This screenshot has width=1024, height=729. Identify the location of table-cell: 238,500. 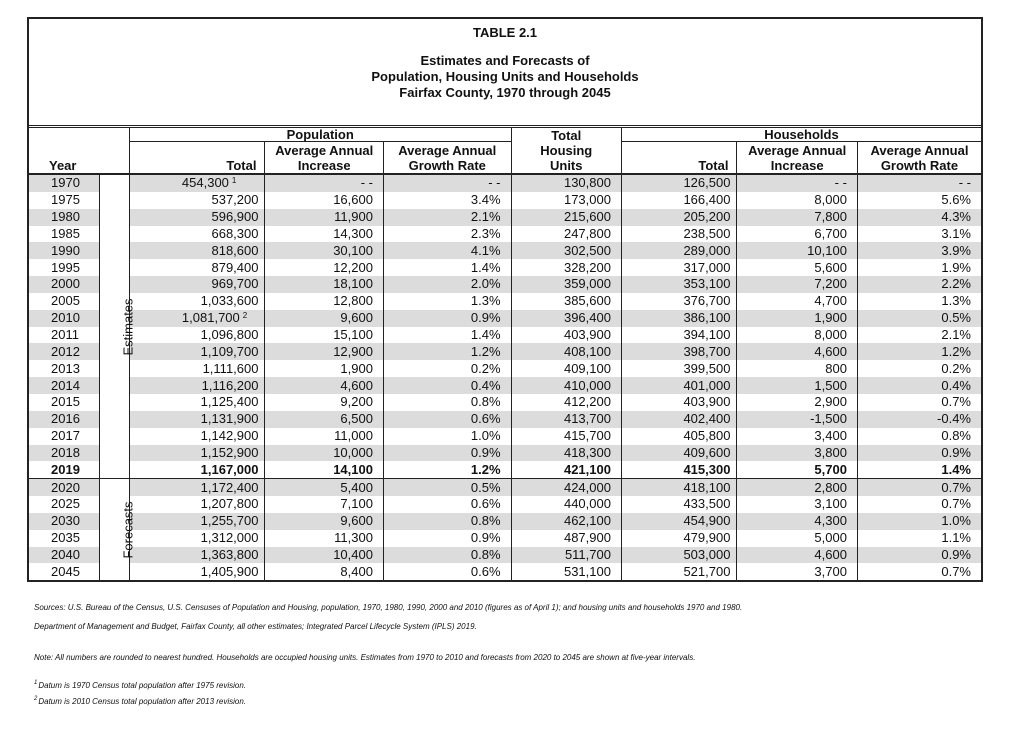
(678, 234).